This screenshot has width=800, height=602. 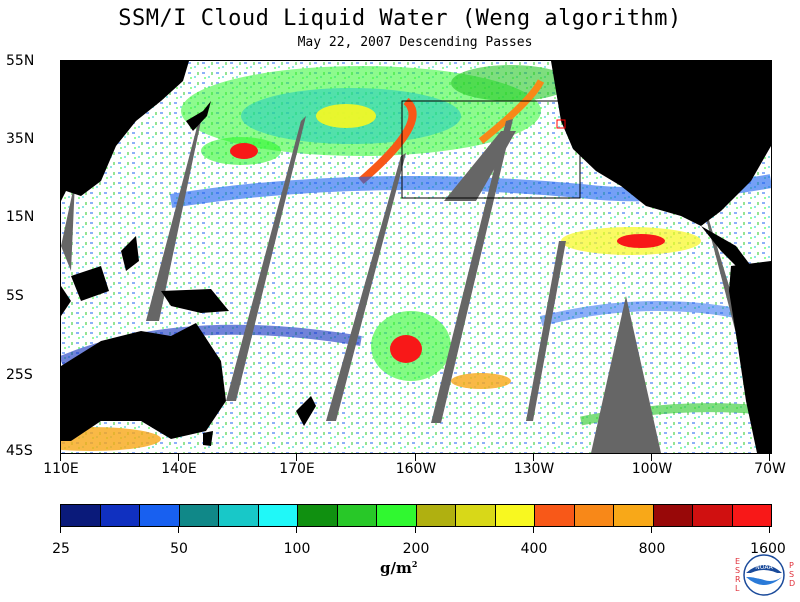 I want to click on tasmania, so click(x=208, y=438).